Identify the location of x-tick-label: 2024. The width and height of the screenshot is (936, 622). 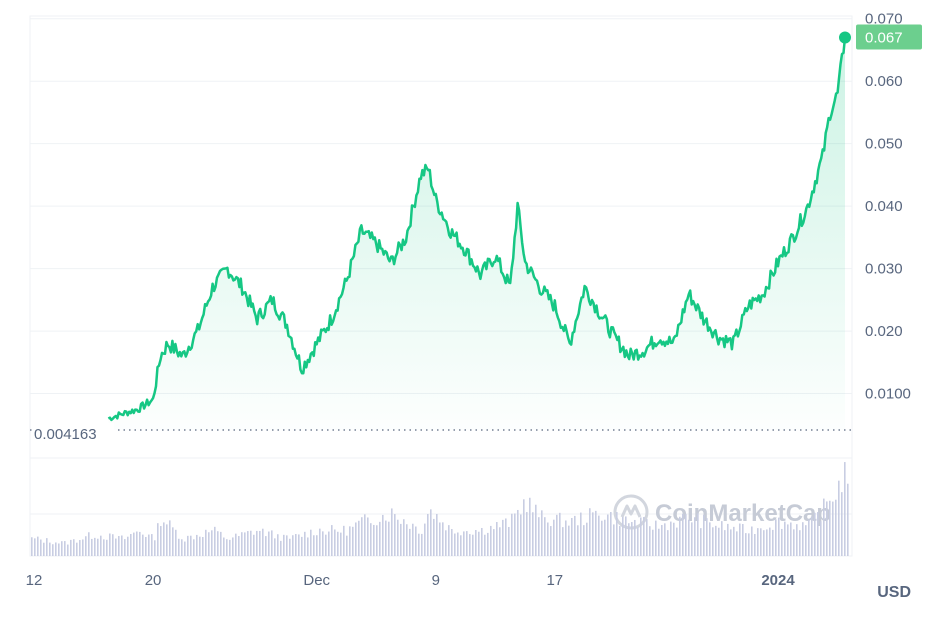
(778, 580).